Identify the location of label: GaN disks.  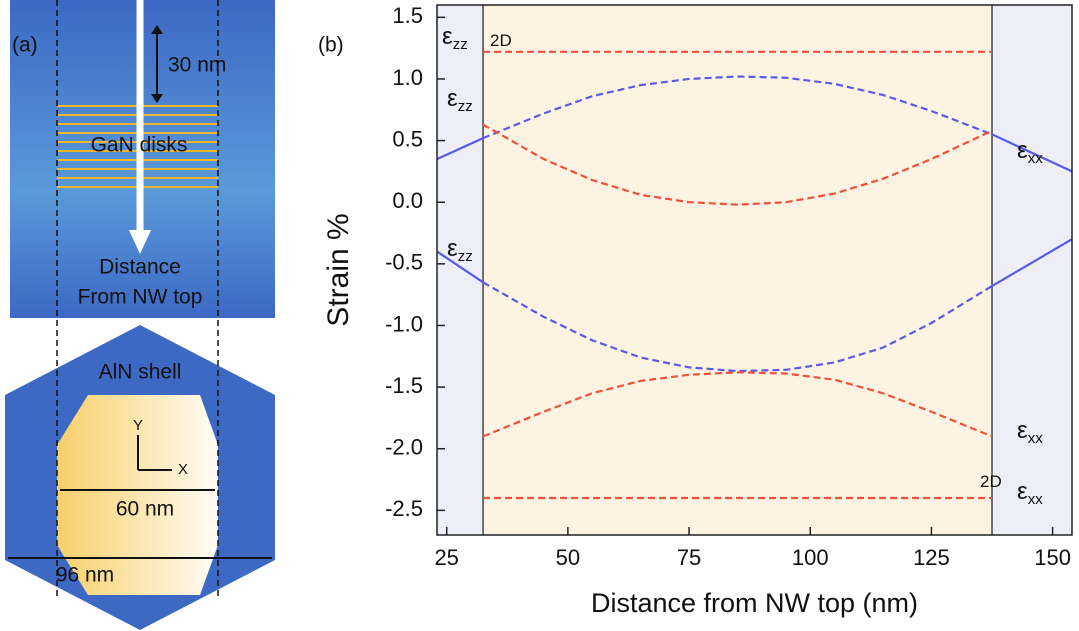
(139, 145).